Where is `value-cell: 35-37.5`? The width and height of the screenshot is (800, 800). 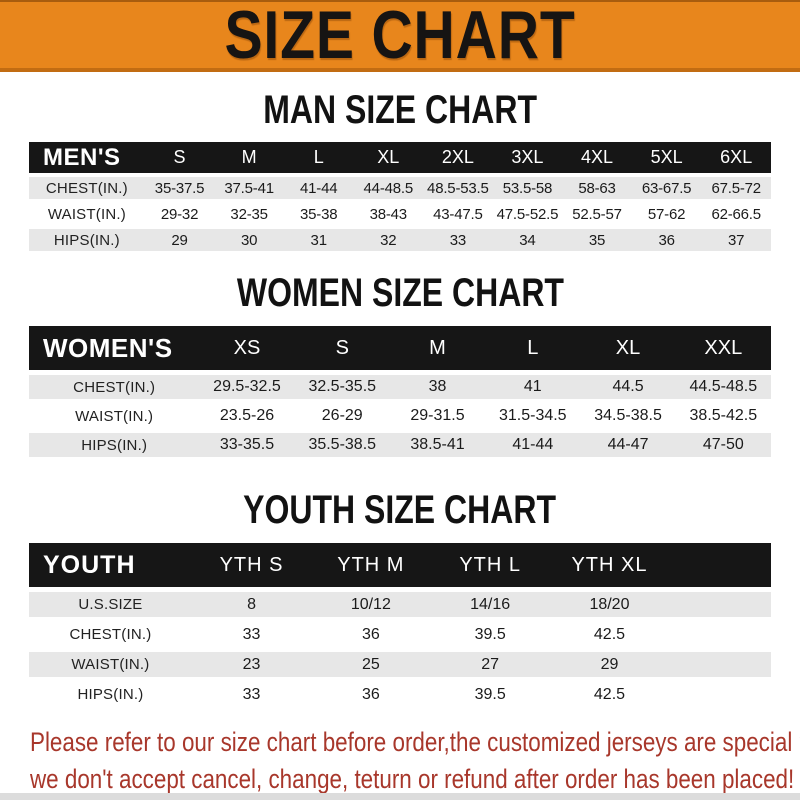
value-cell: 35-37.5 is located at coordinates (179, 188).